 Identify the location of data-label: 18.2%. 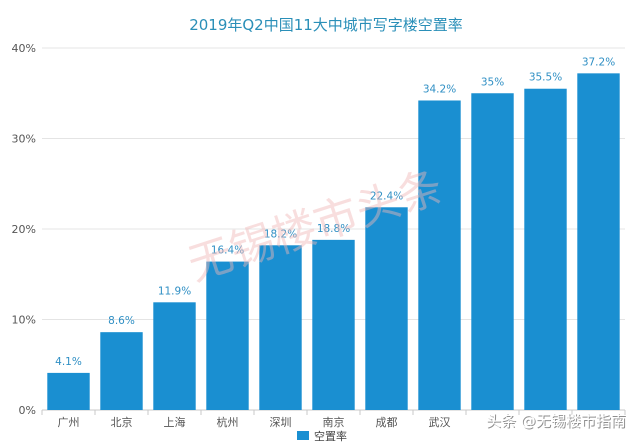
(280, 234).